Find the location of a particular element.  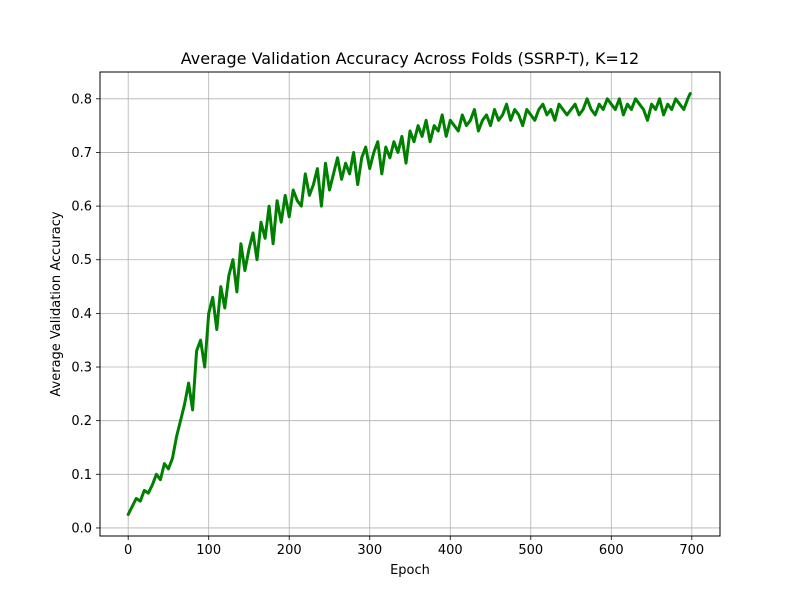

x-tick-label: 700 is located at coordinates (691, 550).